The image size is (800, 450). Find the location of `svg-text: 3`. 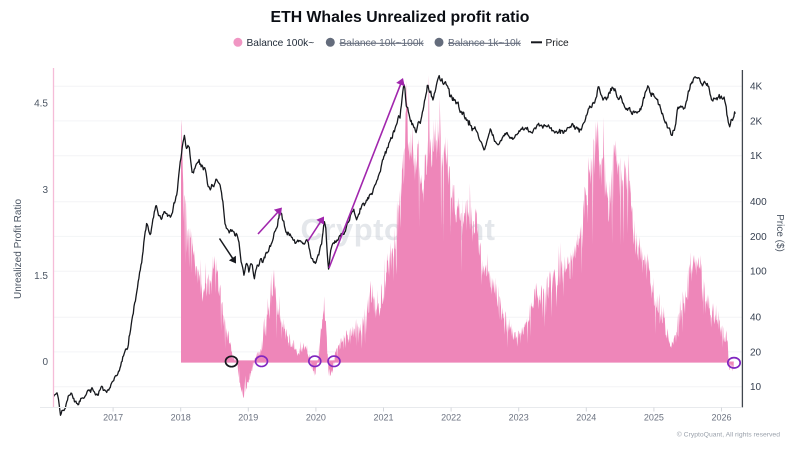

svg-text: 3 is located at coordinates (45, 190).